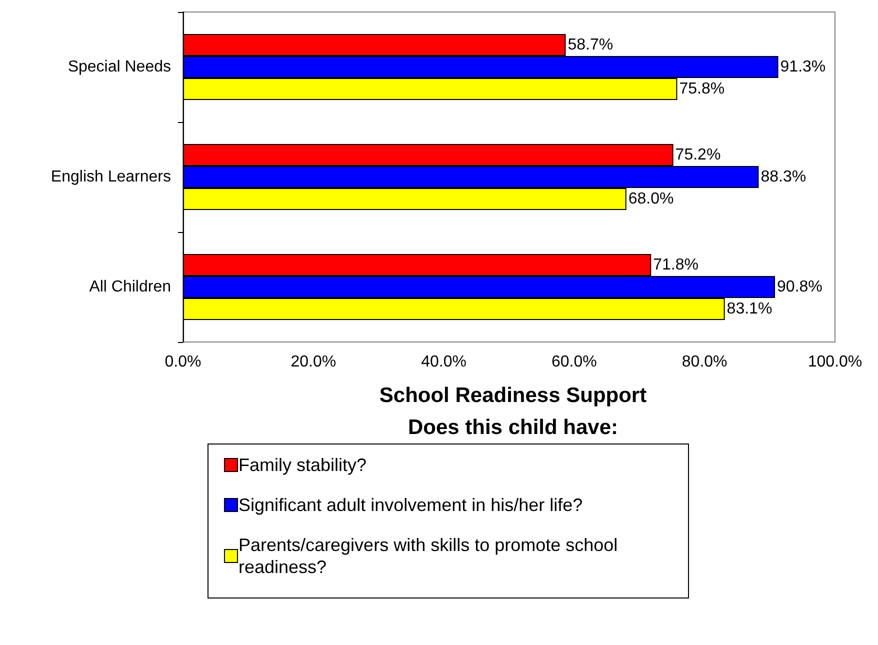 Image resolution: width=878 pixels, height=645 pixels. I want to click on data-label: 91.3%, so click(803, 67).